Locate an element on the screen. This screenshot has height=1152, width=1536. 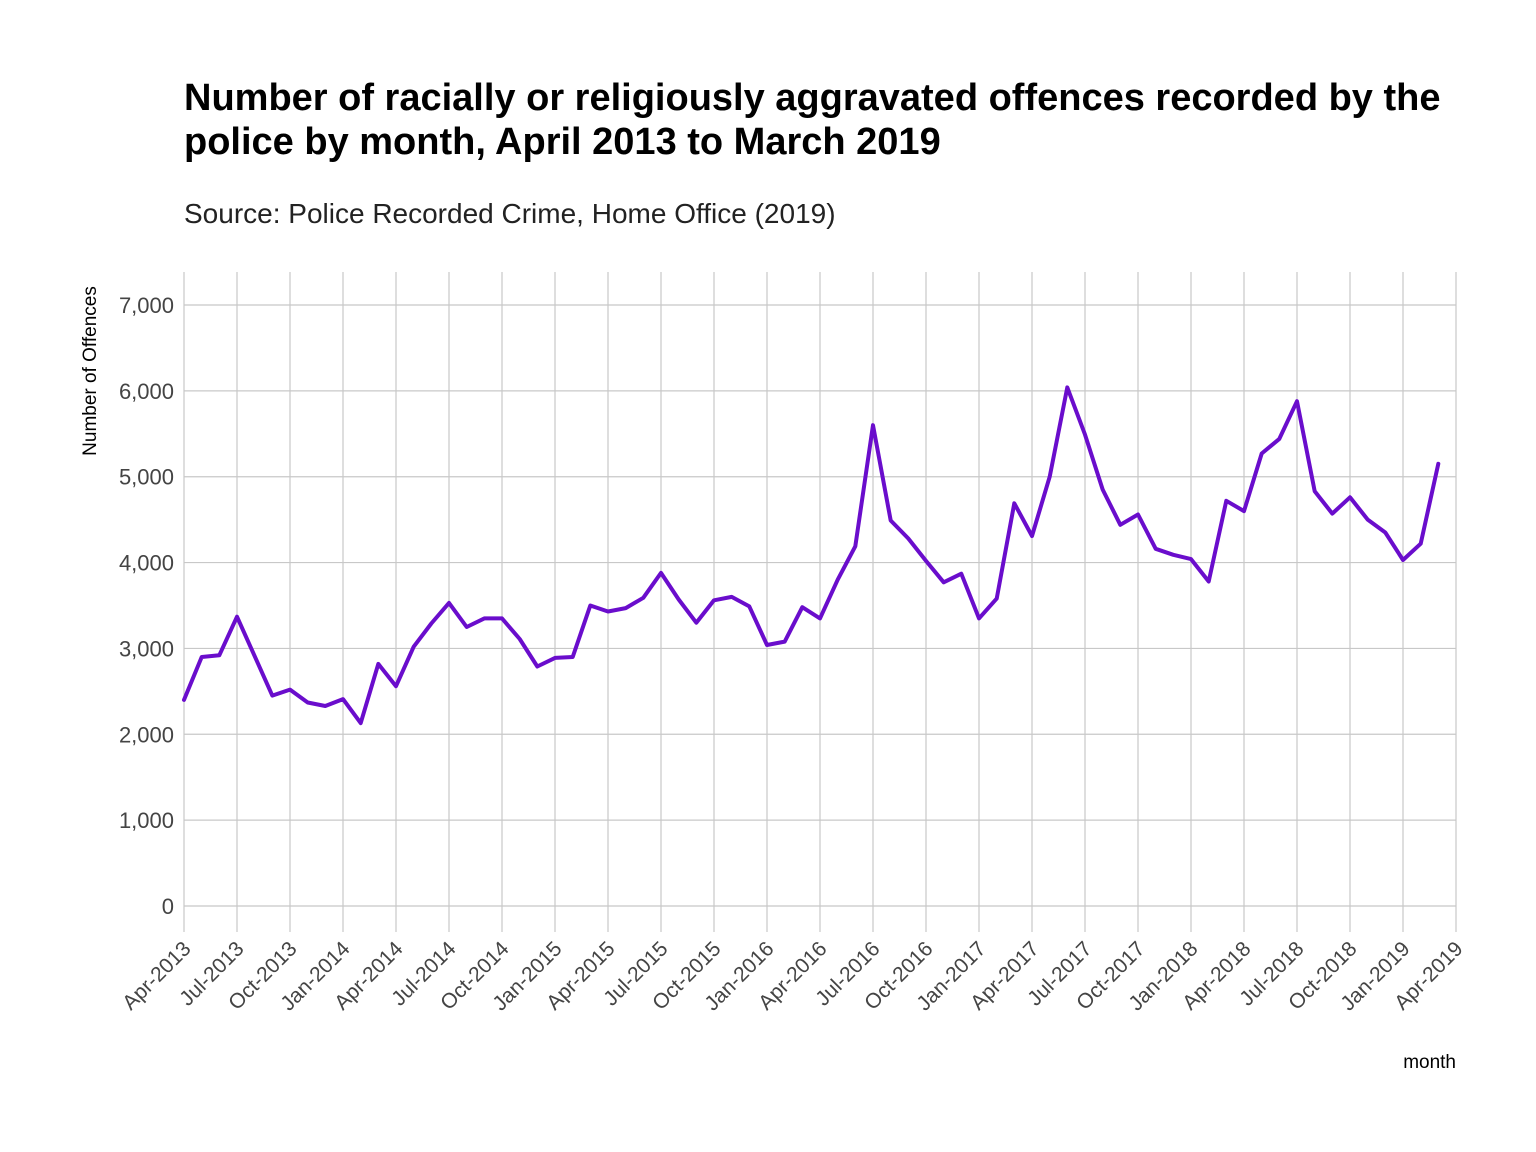
y-axis-title: Number of Offences is located at coordinates (90, 371).